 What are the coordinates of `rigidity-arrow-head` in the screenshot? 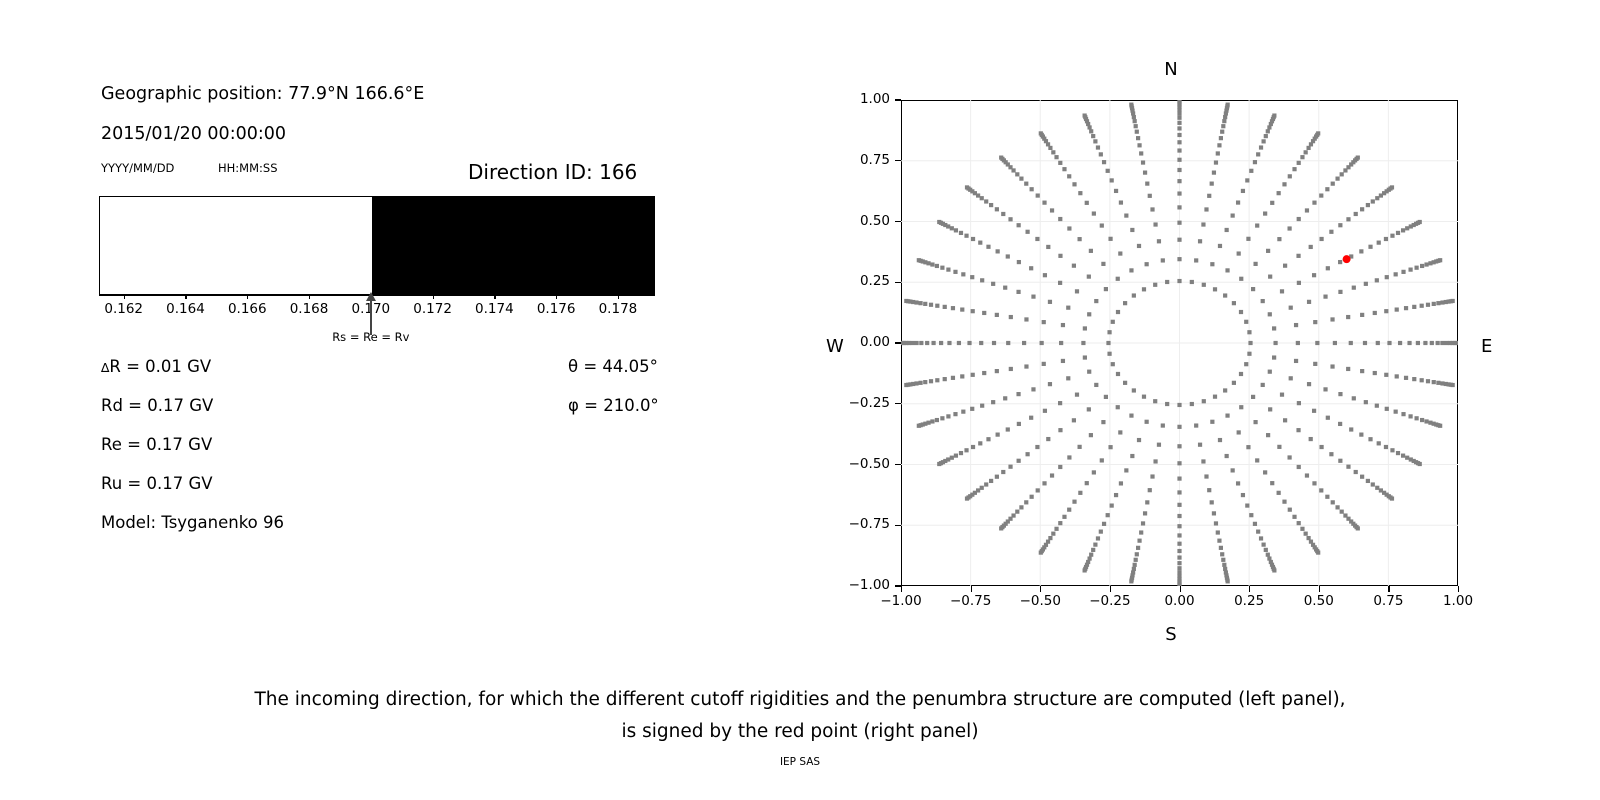 It's located at (370, 296).